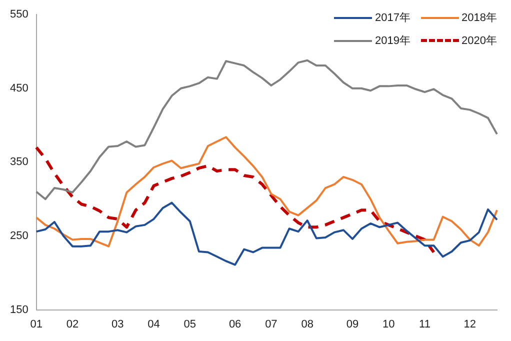 The height and width of the screenshot is (341, 511). What do you see at coordinates (19, 162) in the screenshot?
I see `y-tick-label: 350` at bounding box center [19, 162].